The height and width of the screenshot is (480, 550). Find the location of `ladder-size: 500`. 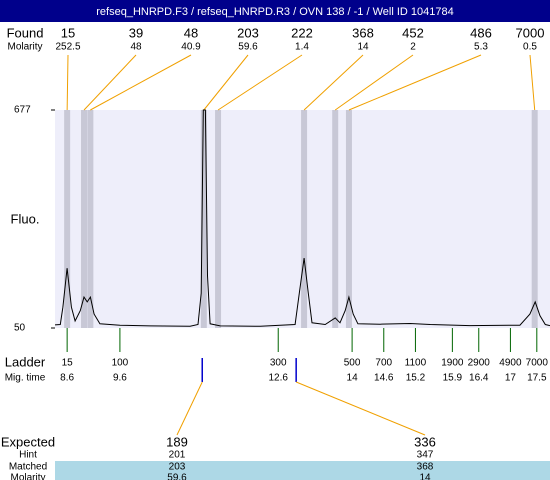

ladder-size: 500 is located at coordinates (352, 363).